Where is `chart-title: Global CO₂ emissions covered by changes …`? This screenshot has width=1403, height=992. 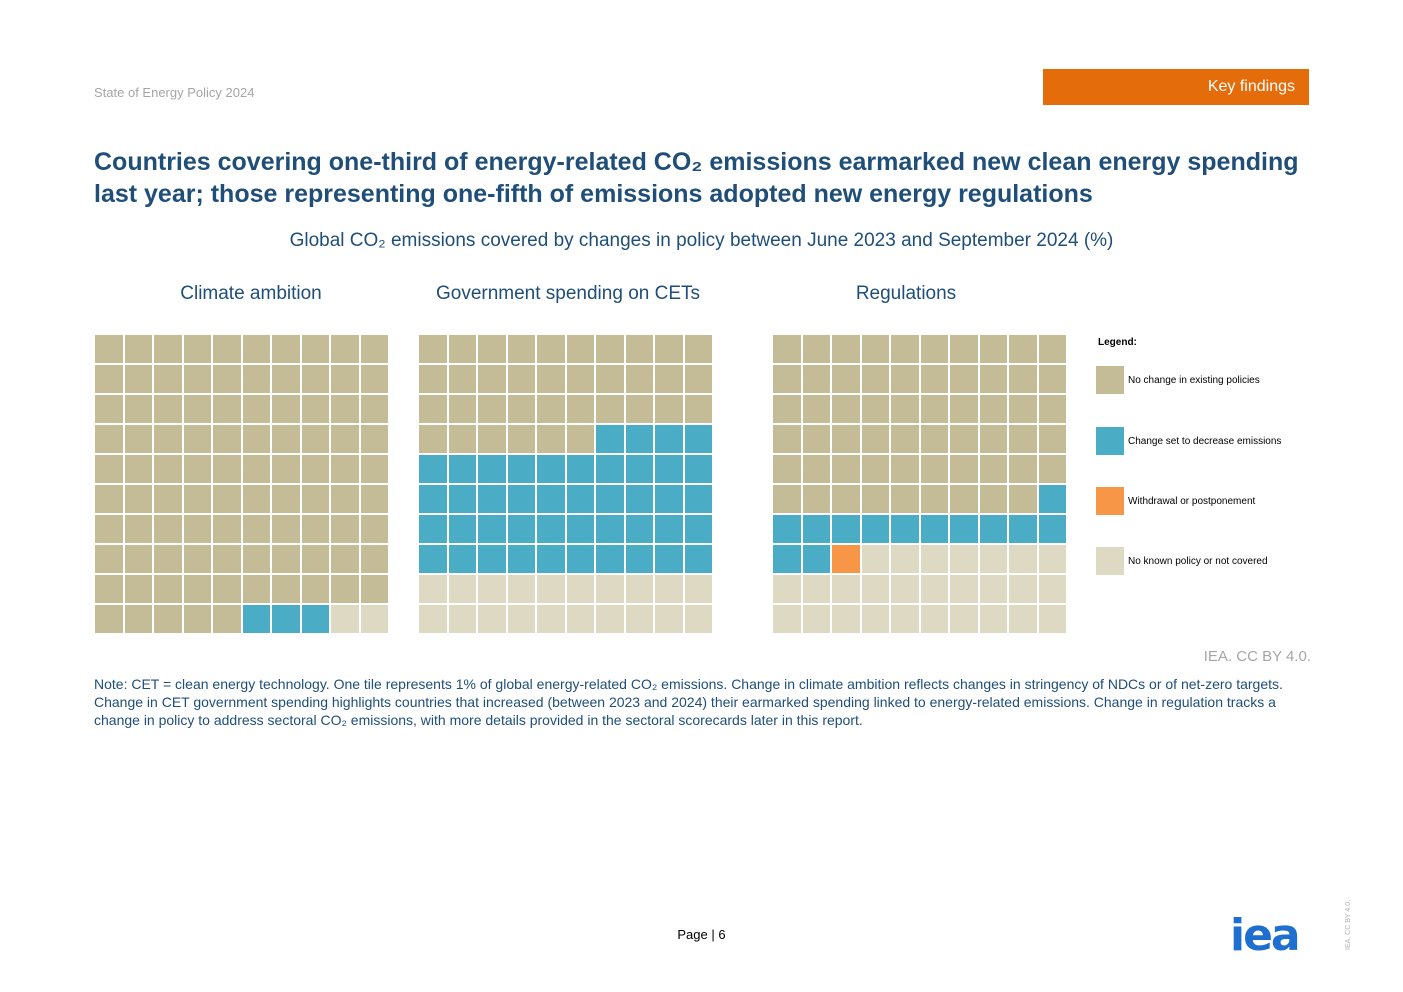
chart-title: Global CO₂ emissions covered by changes … is located at coordinates (701, 240).